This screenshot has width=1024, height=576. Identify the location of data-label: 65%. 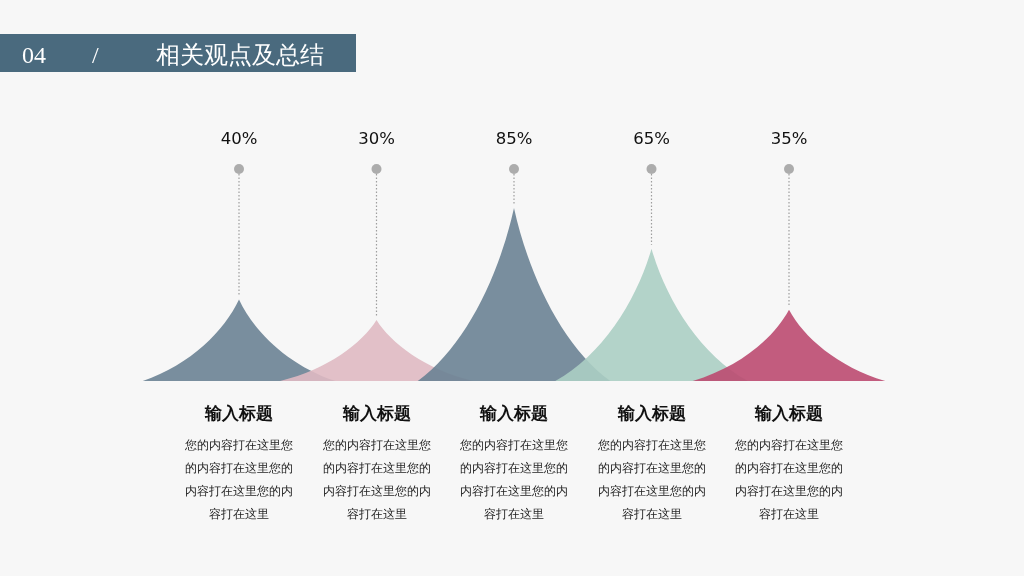
(651, 138).